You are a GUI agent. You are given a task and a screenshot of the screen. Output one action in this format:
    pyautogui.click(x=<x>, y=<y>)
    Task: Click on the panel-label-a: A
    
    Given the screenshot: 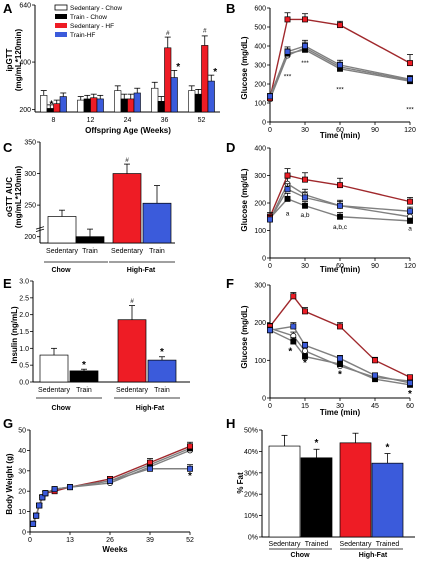 What is the action you would take?
    pyautogui.click(x=8, y=8)
    